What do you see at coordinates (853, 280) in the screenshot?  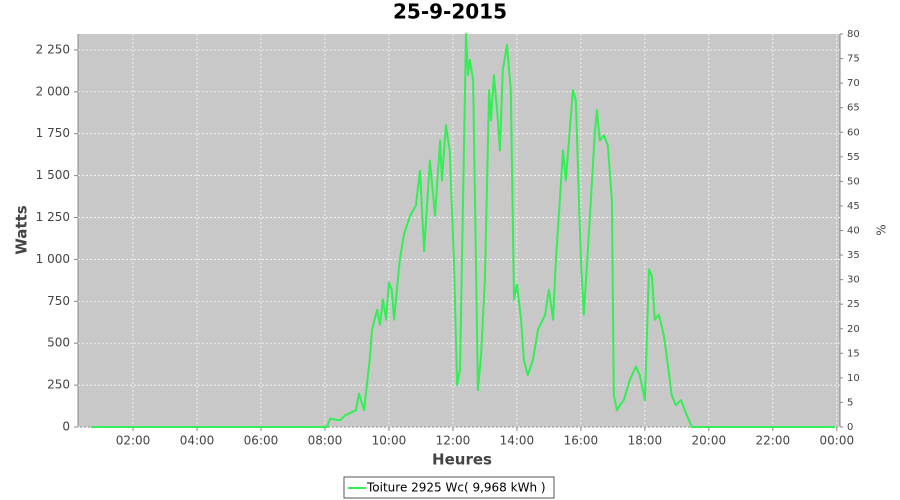 I see `y2-tick-label: 30` at bounding box center [853, 280].